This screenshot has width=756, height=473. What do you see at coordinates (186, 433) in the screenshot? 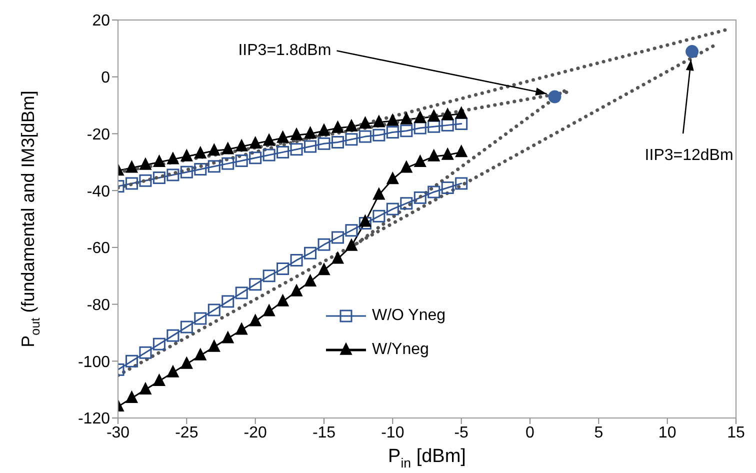
I see `x-tick-label: -25` at bounding box center [186, 433].